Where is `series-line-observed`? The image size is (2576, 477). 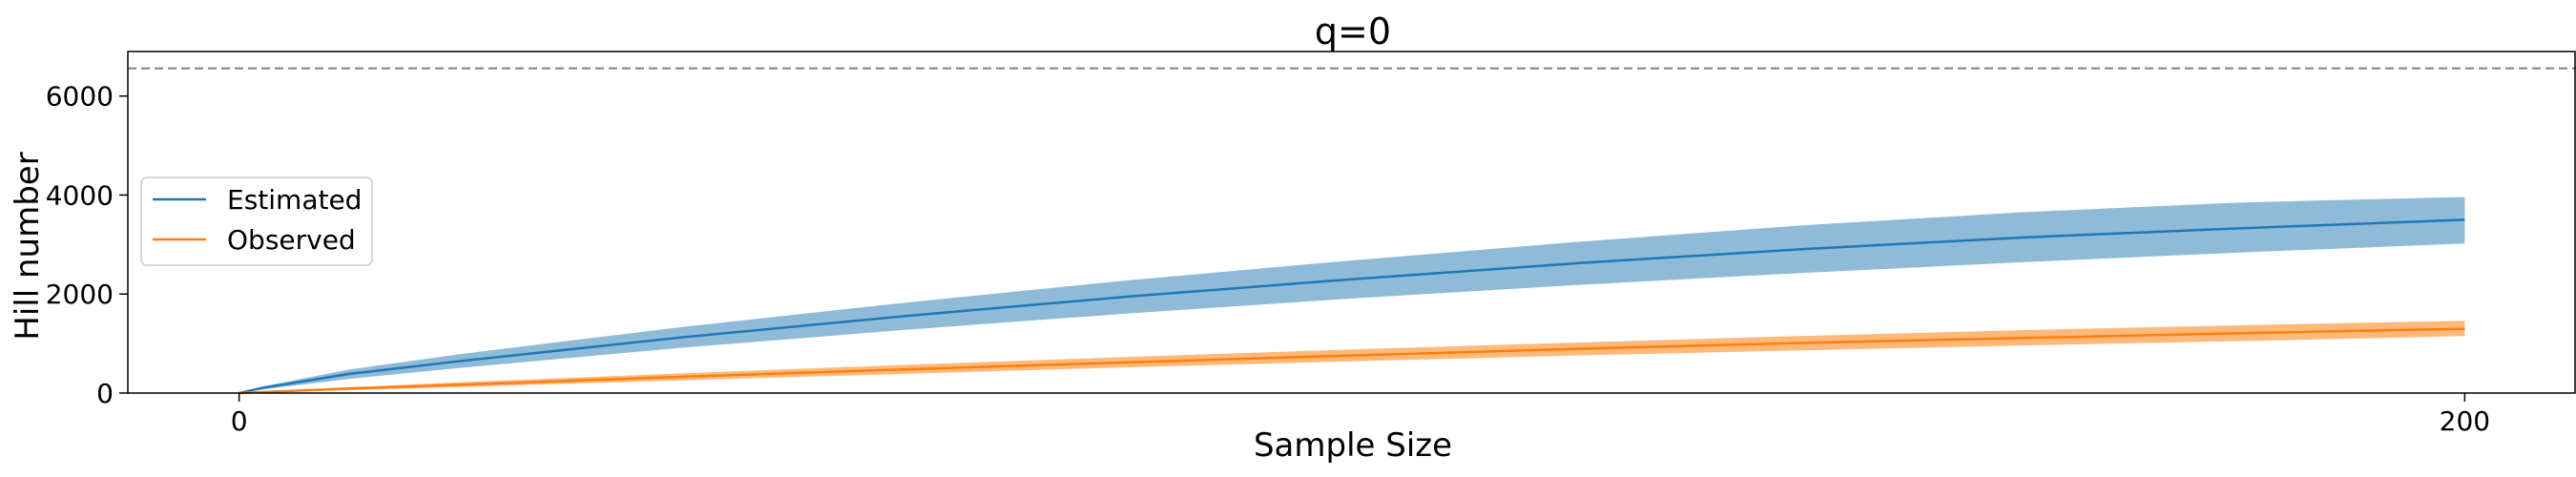 series-line-observed is located at coordinates (1352, 361).